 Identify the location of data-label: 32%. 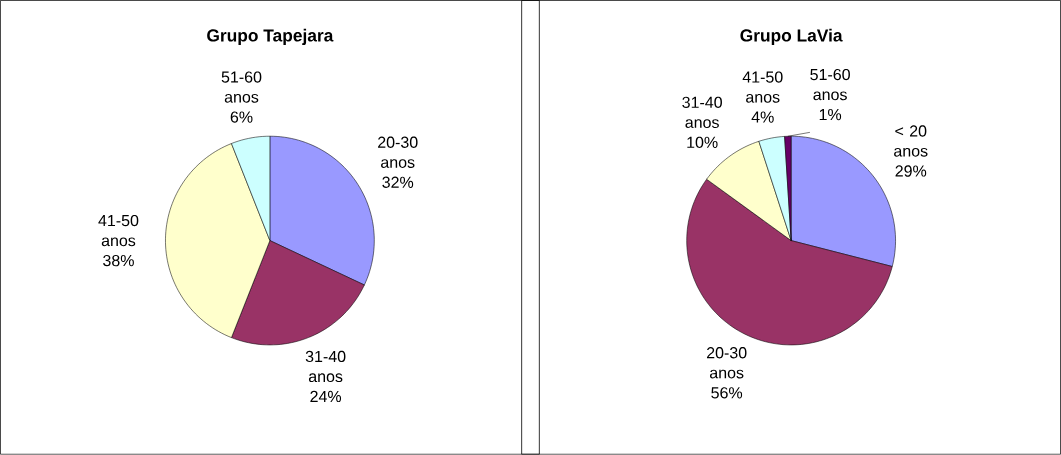
(398, 182).